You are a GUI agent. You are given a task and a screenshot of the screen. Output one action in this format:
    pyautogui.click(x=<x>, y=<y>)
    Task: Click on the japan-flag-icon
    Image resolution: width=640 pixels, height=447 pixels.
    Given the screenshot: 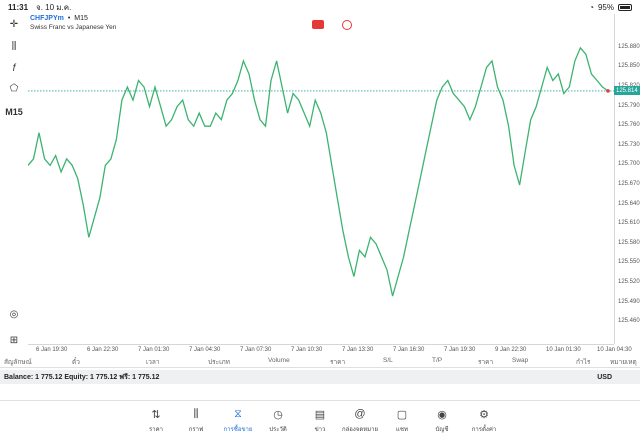 What is the action you would take?
    pyautogui.click(x=347, y=25)
    